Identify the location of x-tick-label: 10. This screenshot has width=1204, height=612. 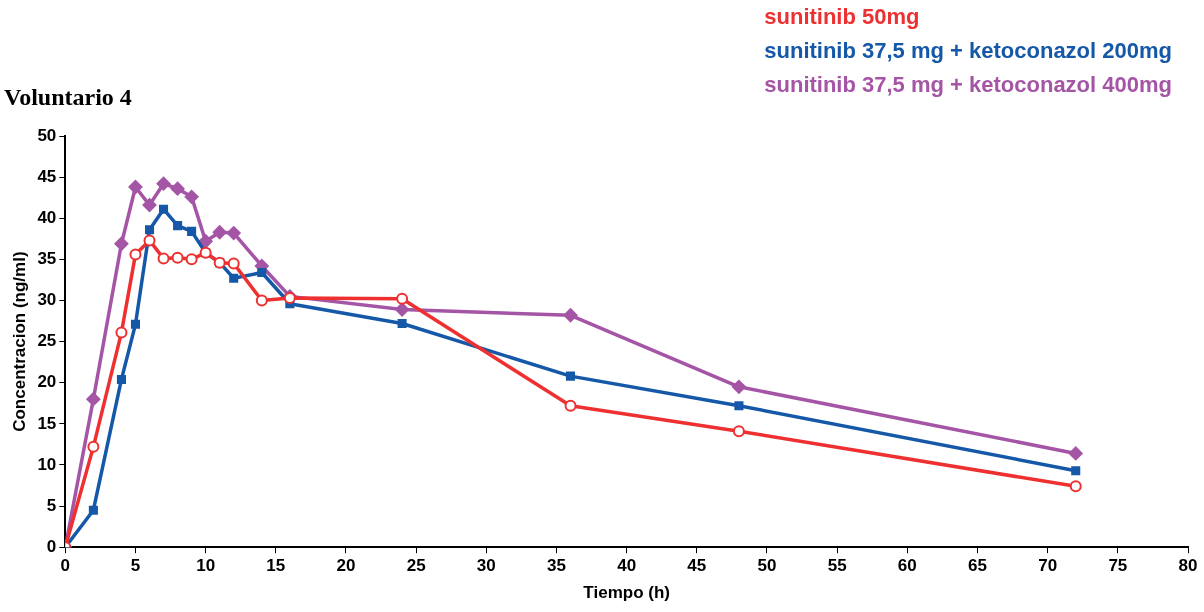
(206, 566).